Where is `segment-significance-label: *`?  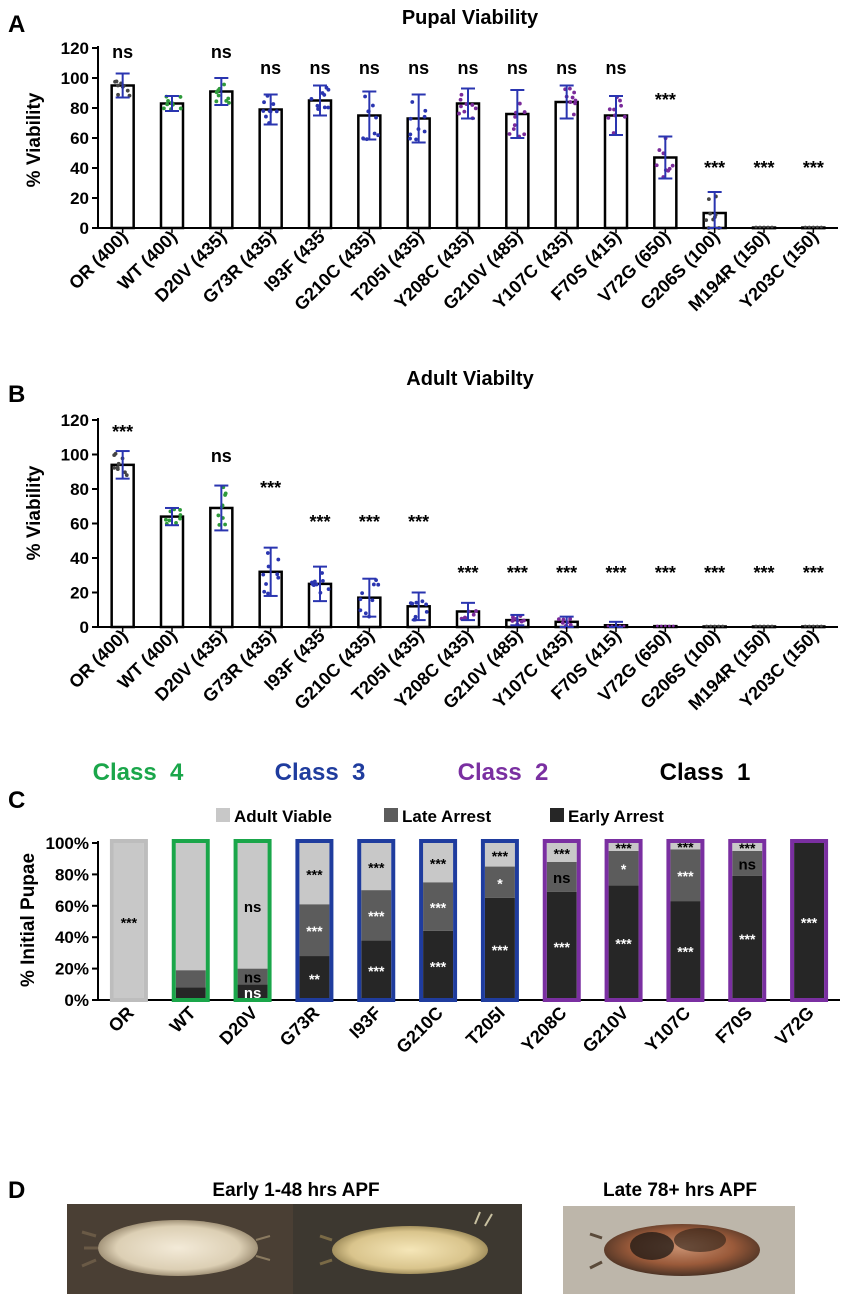 segment-significance-label: * is located at coordinates (500, 883).